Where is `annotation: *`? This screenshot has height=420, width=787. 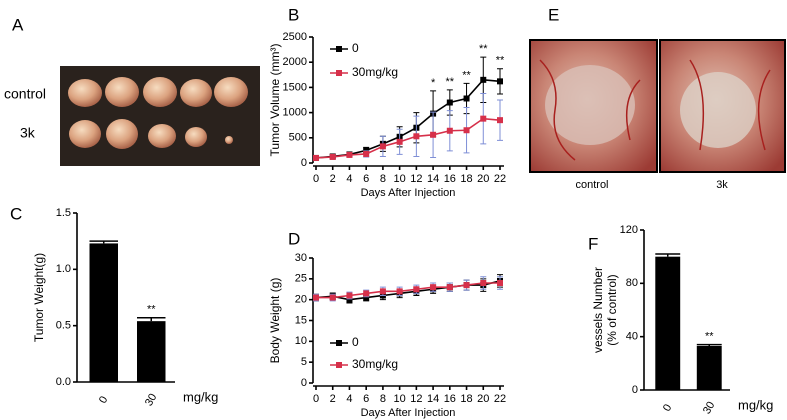
annotation: * is located at coordinates (433, 83).